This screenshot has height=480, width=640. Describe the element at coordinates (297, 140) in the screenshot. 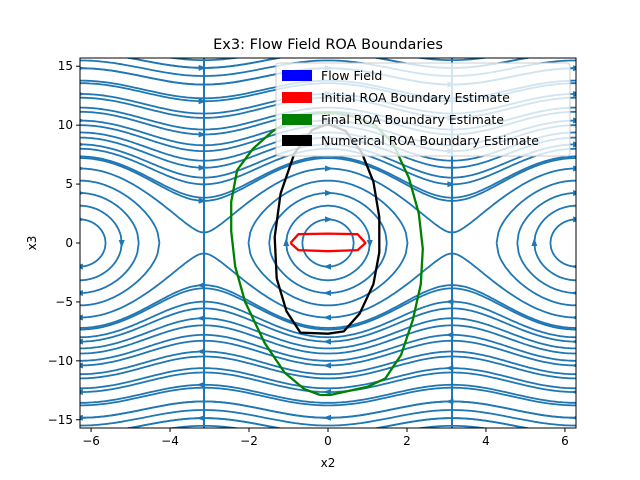

I see `legend-swatch-numerical-roa` at that location.